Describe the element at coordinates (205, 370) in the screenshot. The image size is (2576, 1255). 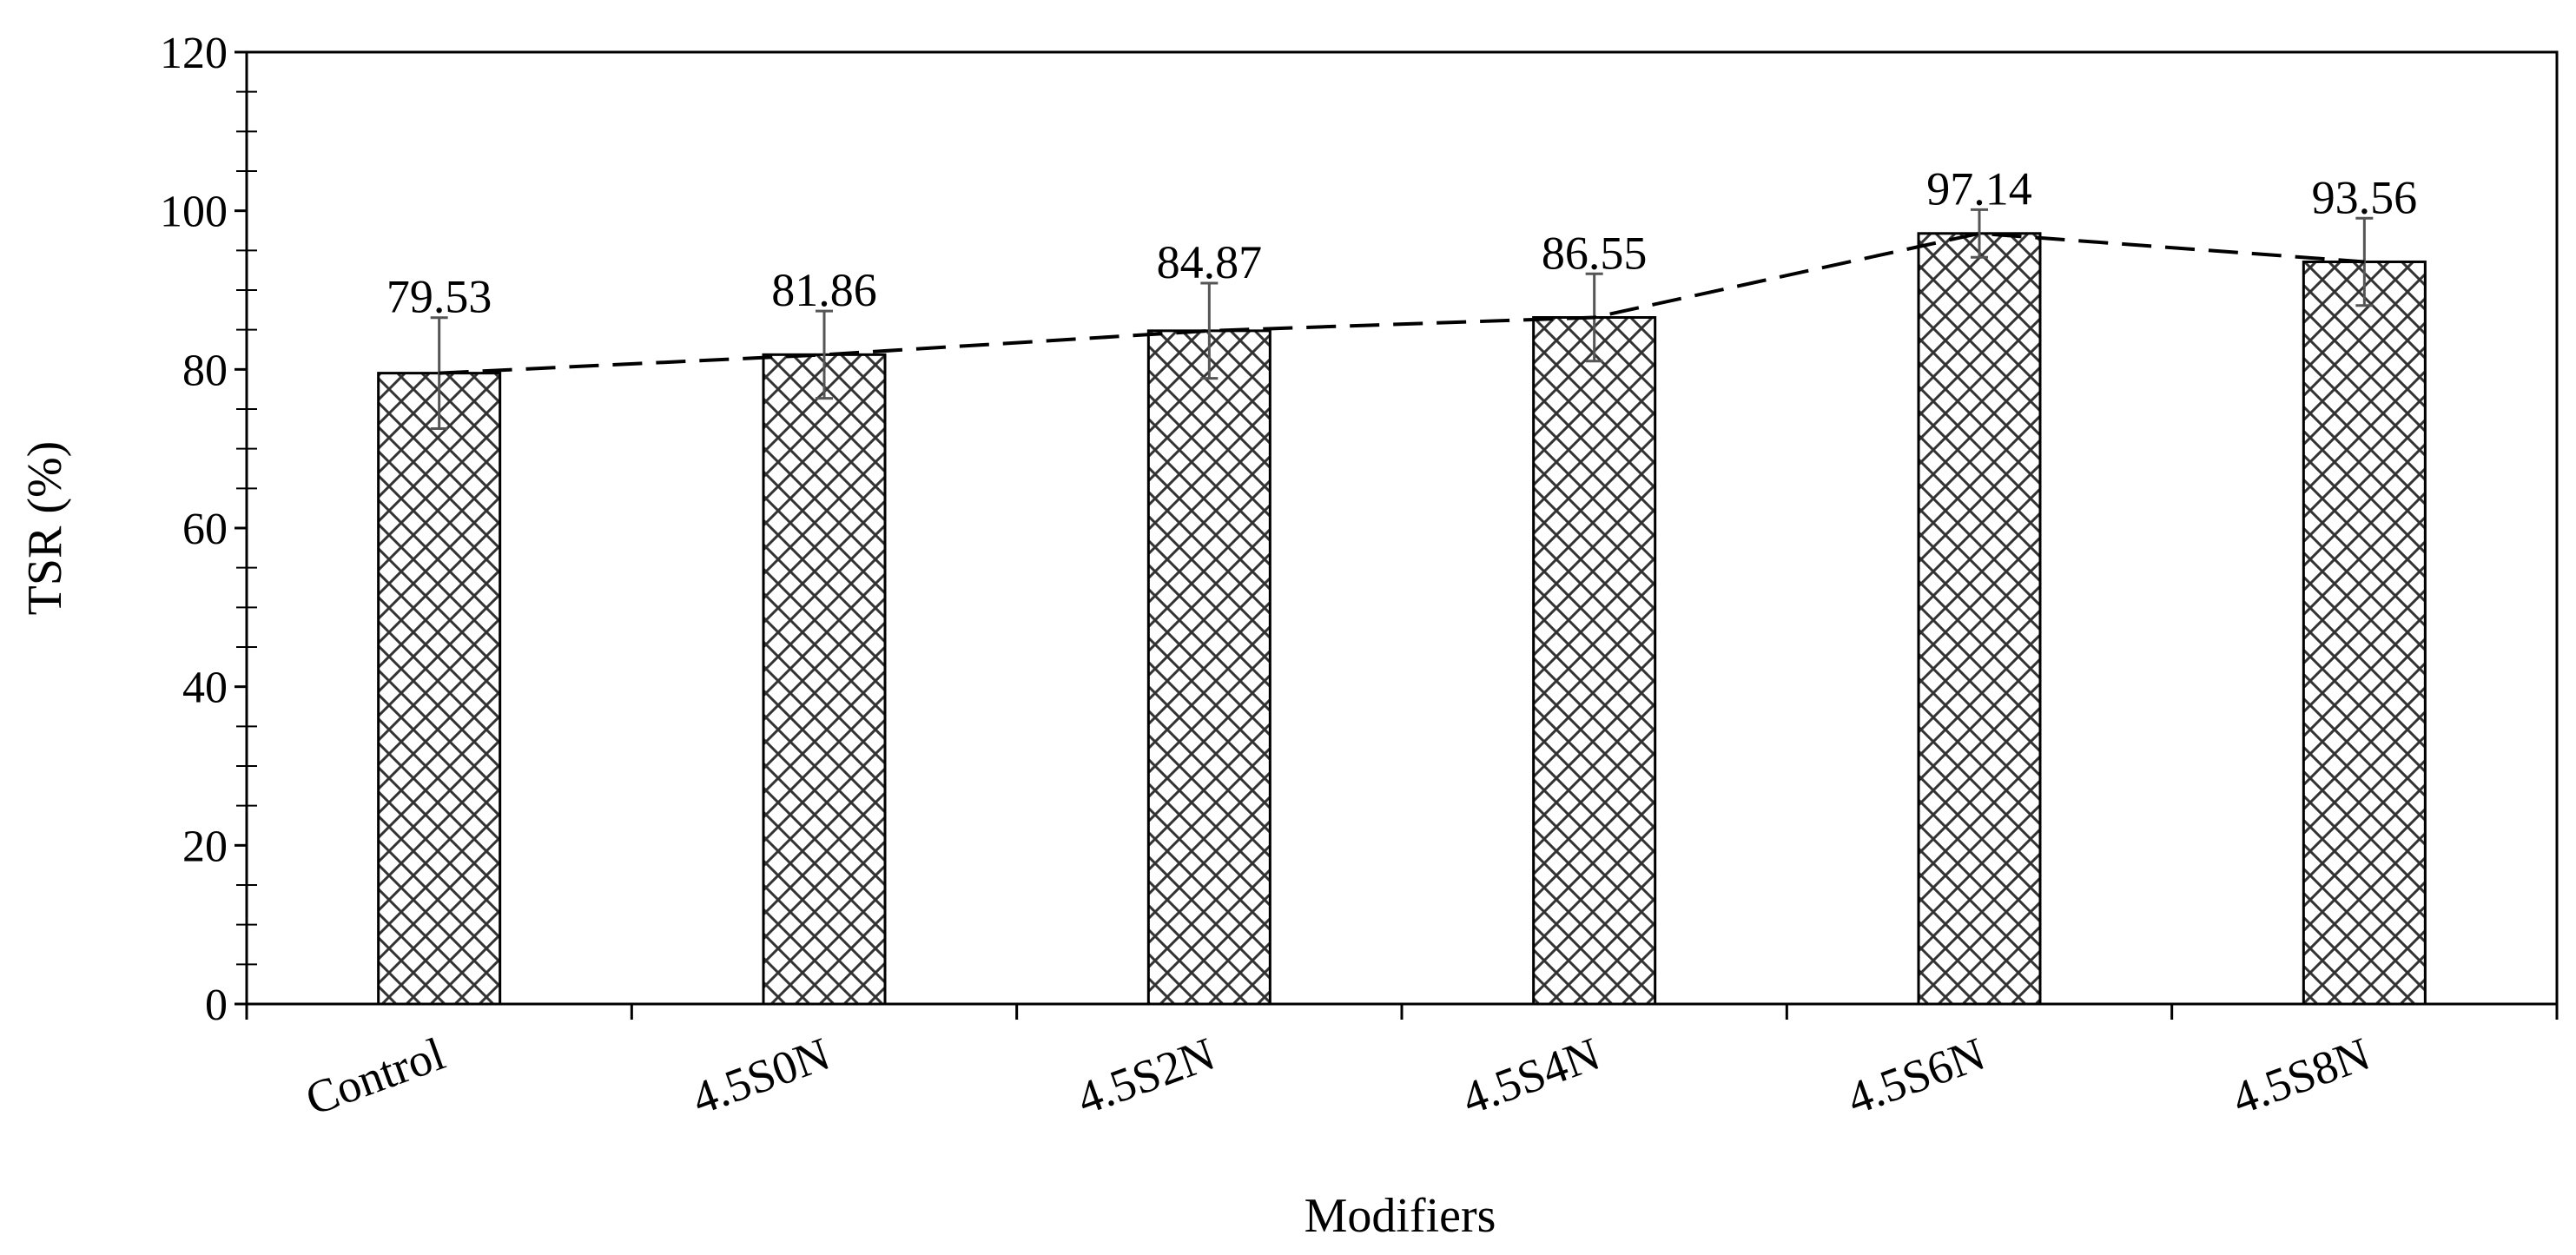
I see `y-tick-label: 80` at that location.